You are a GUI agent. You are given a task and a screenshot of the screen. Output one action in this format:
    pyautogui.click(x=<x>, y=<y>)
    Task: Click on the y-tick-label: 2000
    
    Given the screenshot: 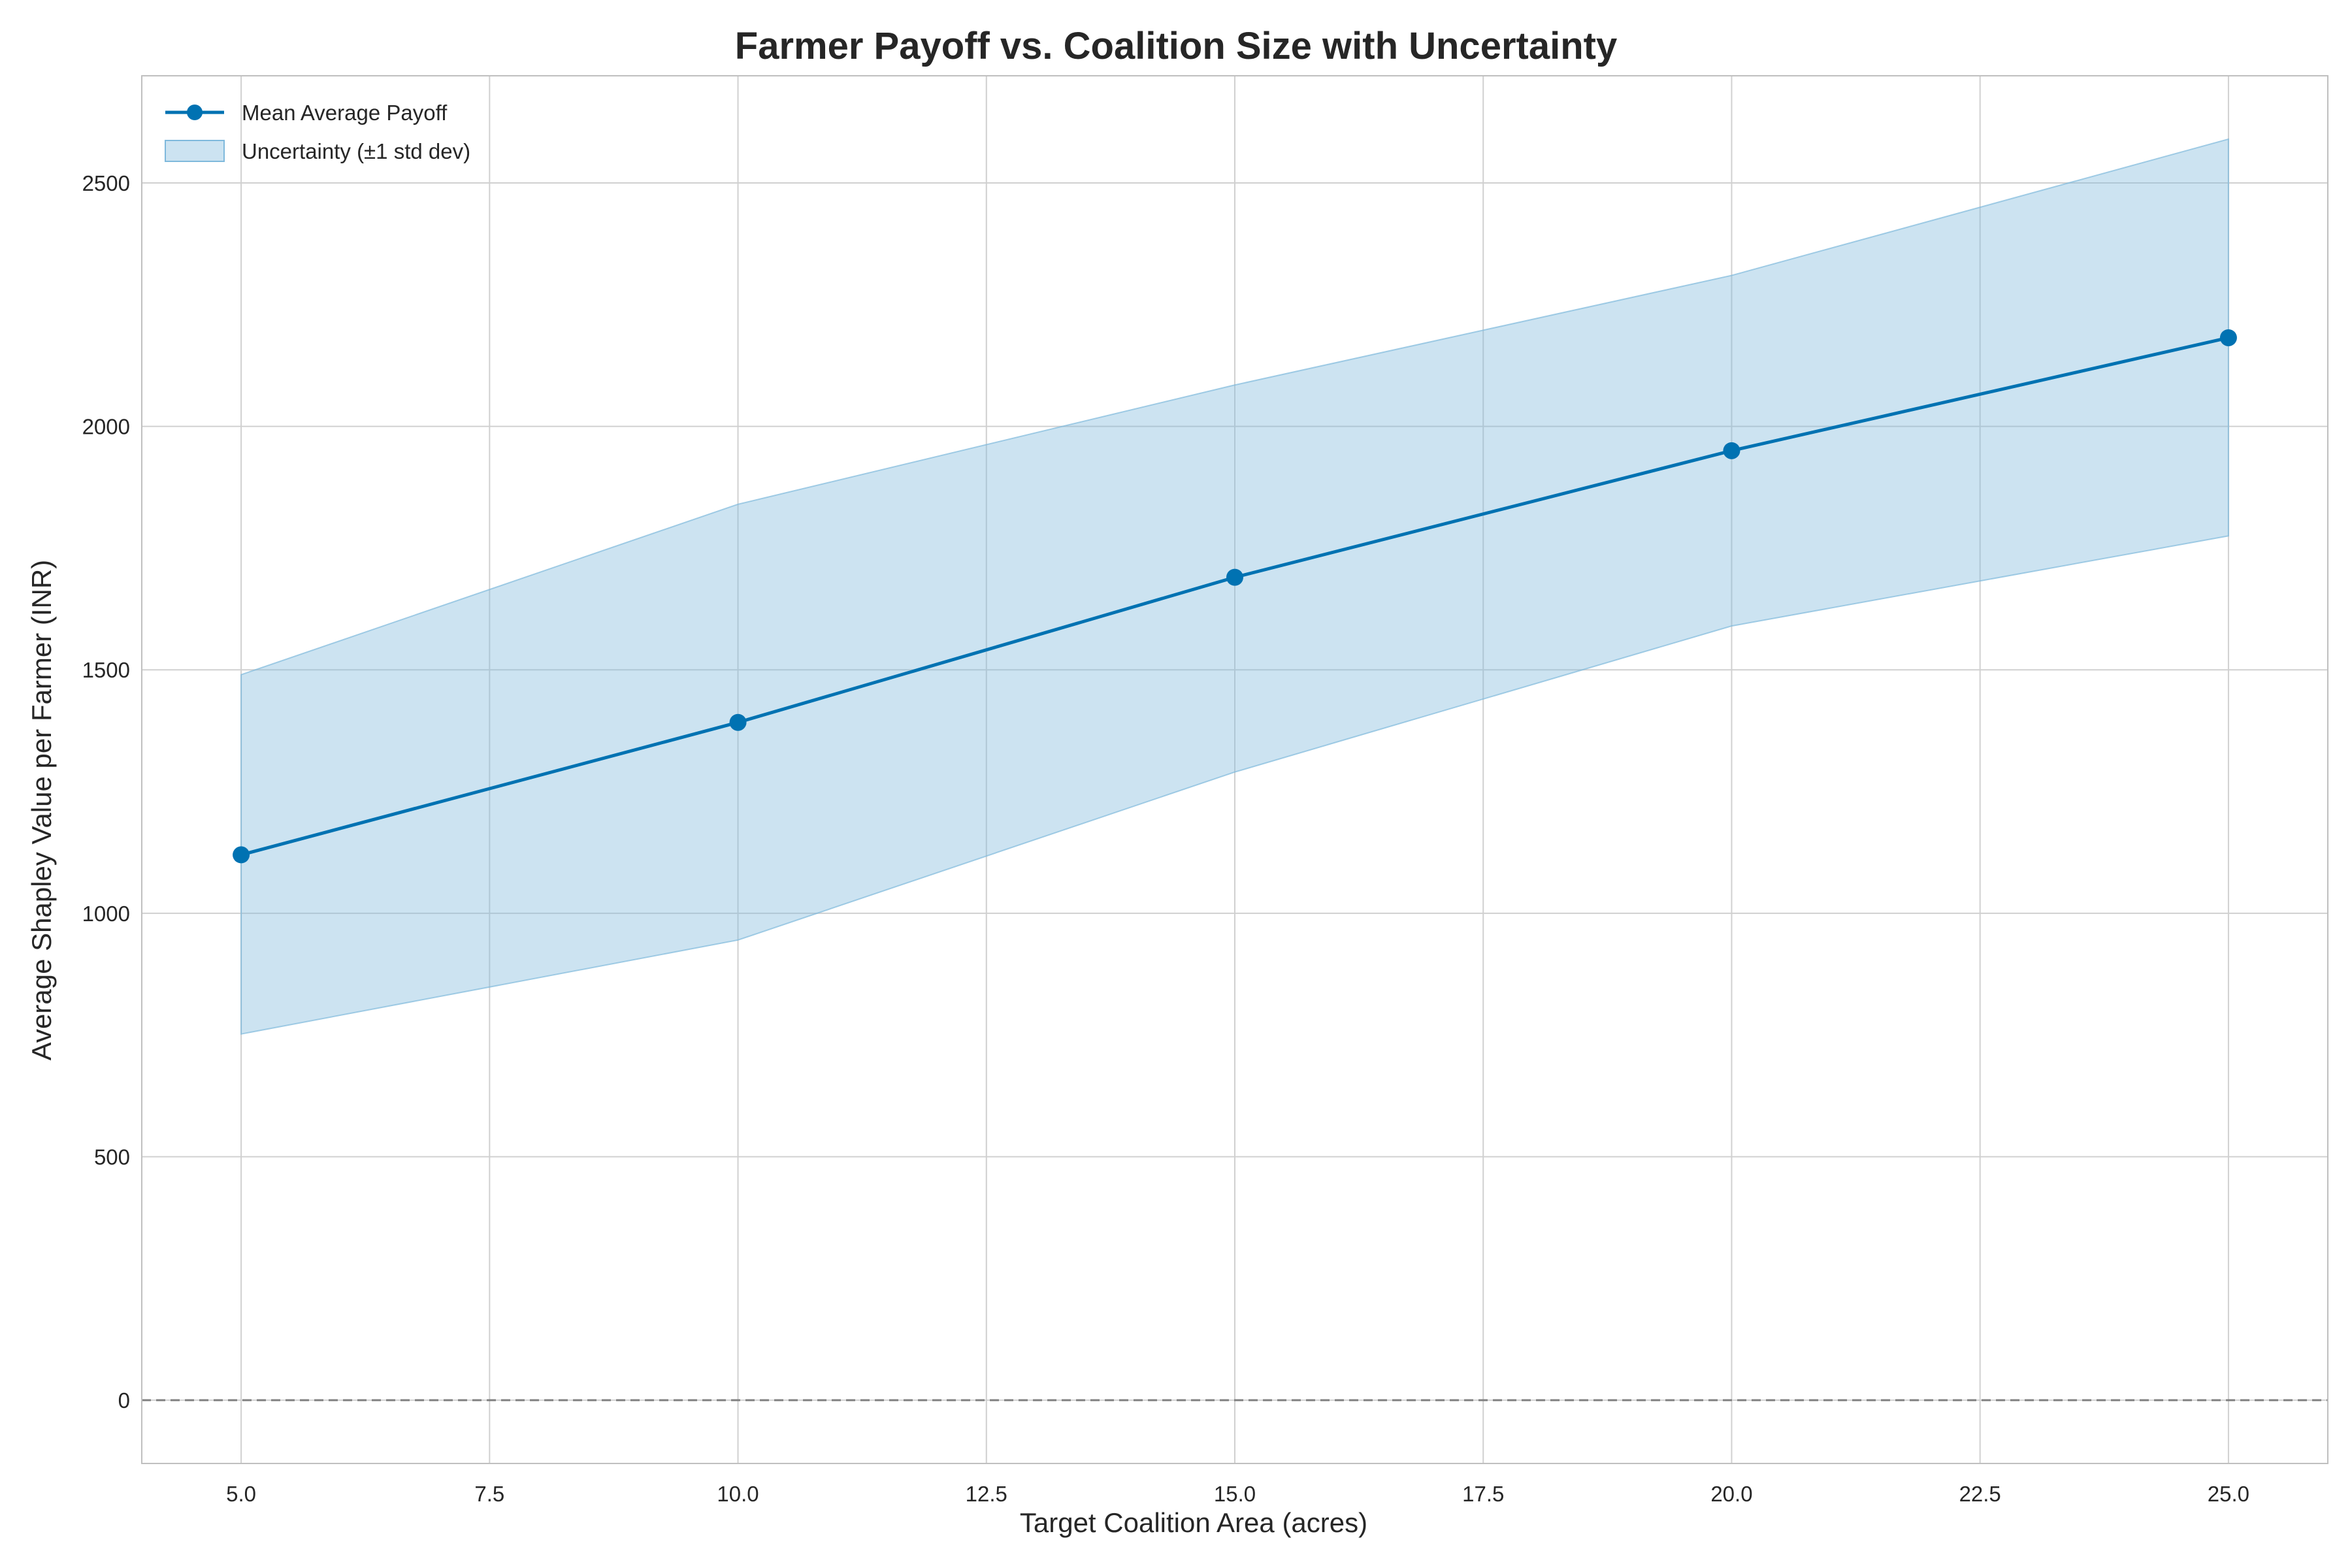 What is the action you would take?
    pyautogui.click(x=106, y=427)
    